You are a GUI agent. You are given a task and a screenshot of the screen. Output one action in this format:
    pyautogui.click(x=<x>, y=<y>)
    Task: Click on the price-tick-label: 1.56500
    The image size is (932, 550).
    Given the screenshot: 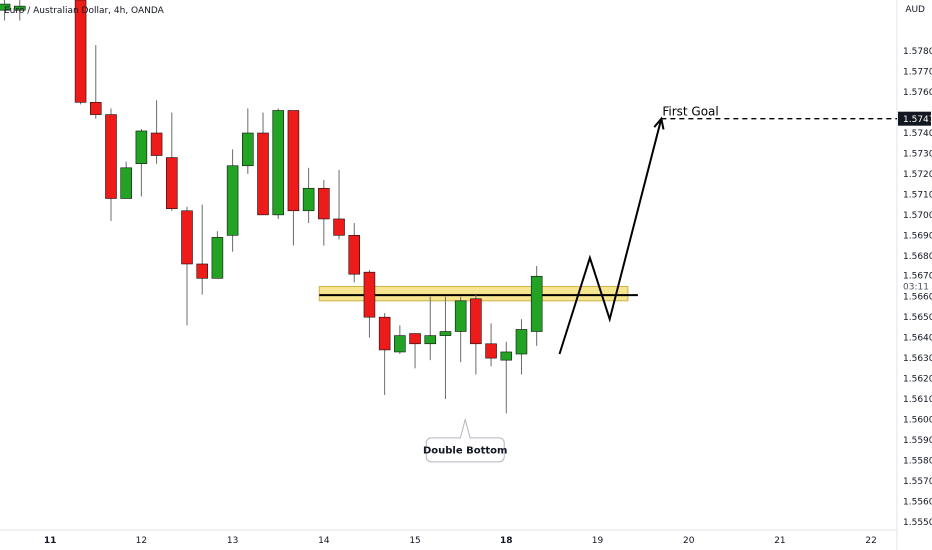 What is the action you would take?
    pyautogui.click(x=917, y=318)
    